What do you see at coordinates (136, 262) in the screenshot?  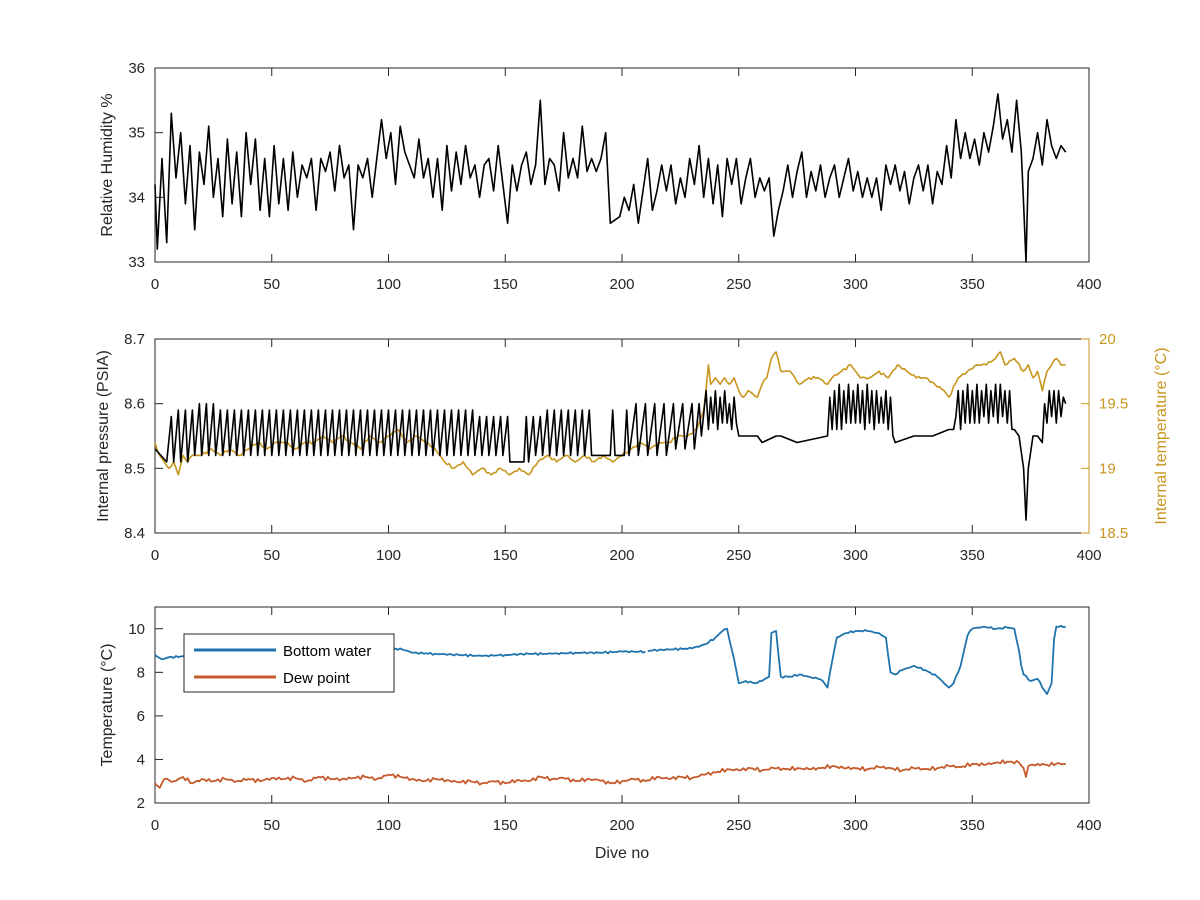 I see `y-tick-label: 33` at bounding box center [136, 262].